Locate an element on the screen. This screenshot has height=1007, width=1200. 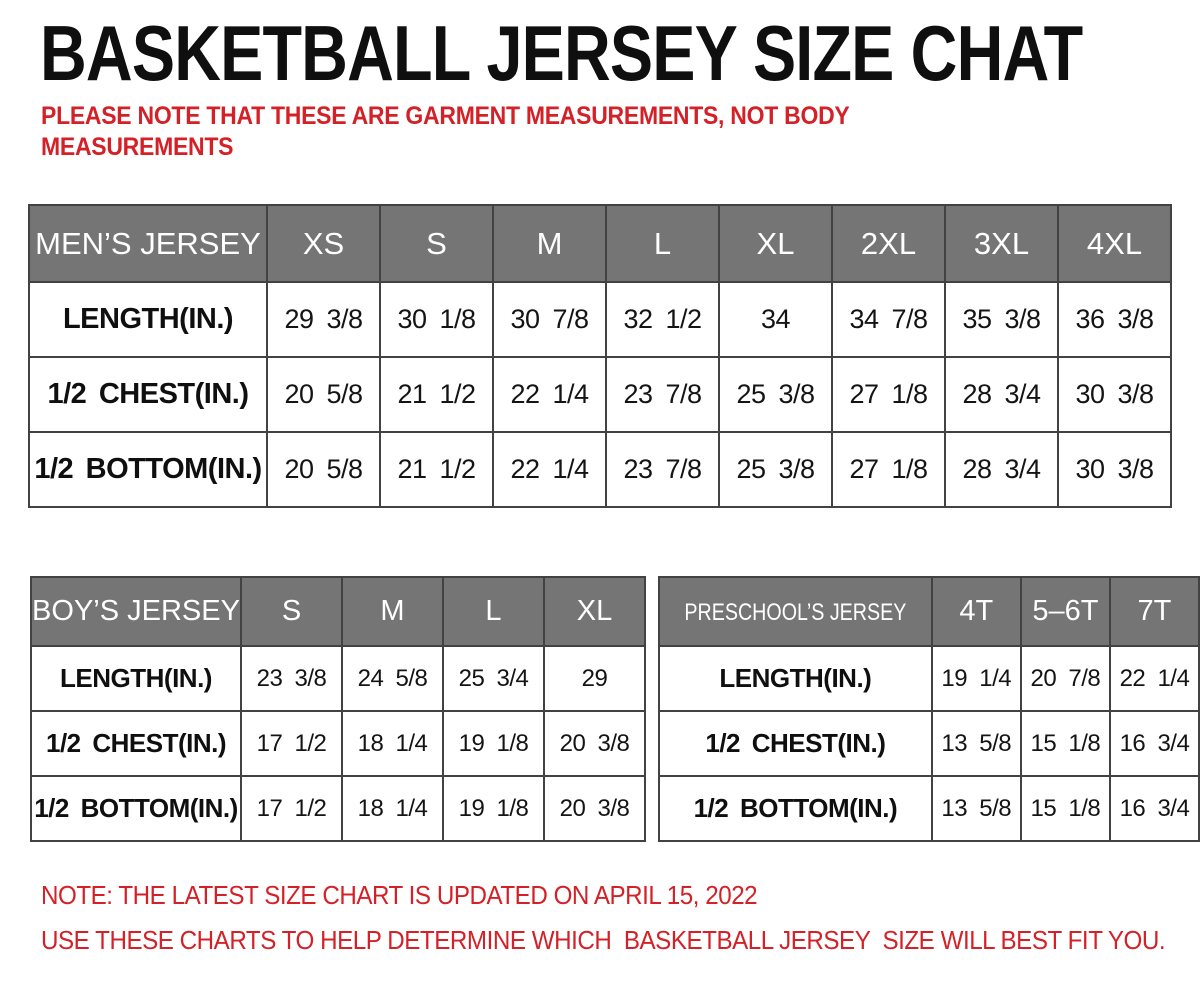
preschool-half-bottom-row: 1/2 BOTTOM(IN.) 13 5/8 15 1/8 16 3/4 is located at coordinates (929, 808).